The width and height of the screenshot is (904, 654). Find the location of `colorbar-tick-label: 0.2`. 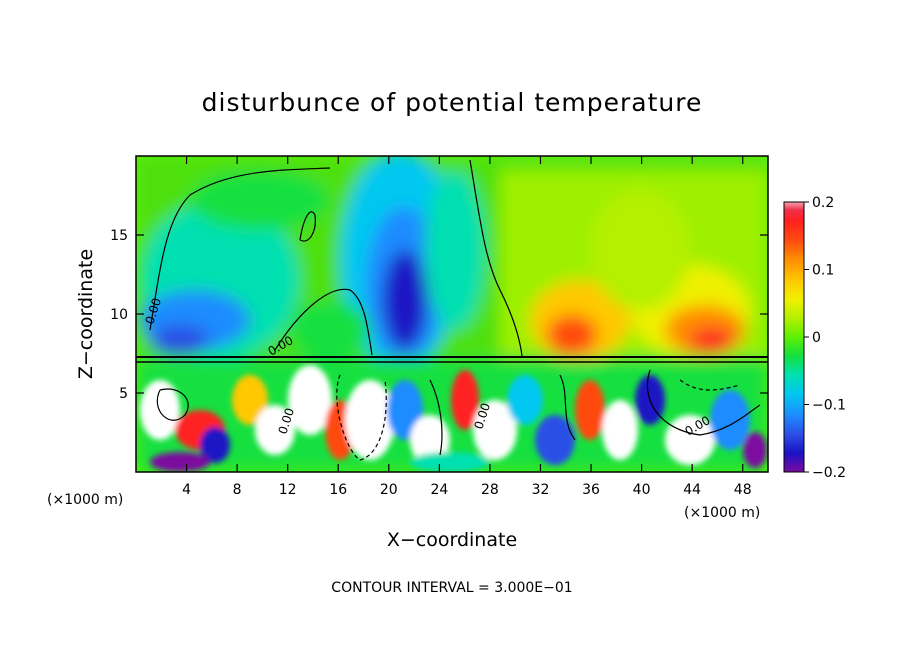

colorbar-tick-label: 0.2 is located at coordinates (823, 203).